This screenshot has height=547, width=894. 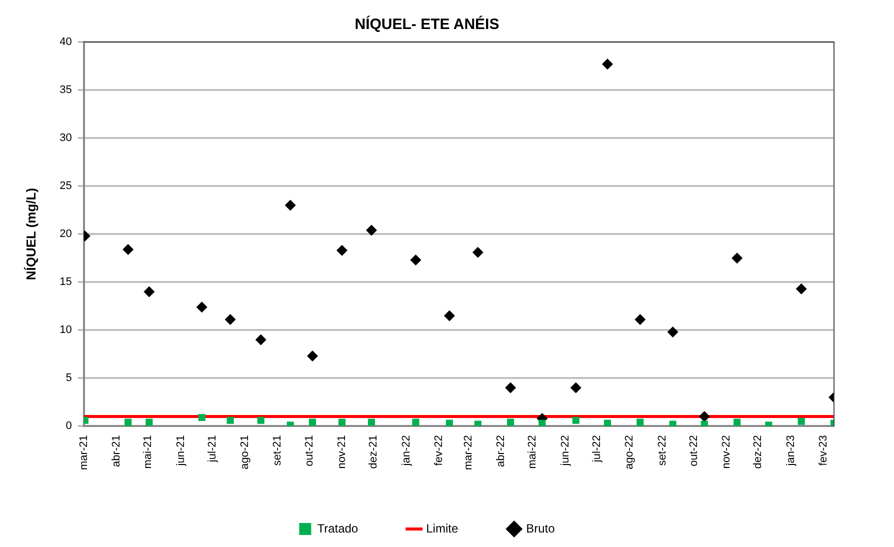 What do you see at coordinates (180, 451) in the screenshot?
I see `x-tick-label: jun-21` at bounding box center [180, 451].